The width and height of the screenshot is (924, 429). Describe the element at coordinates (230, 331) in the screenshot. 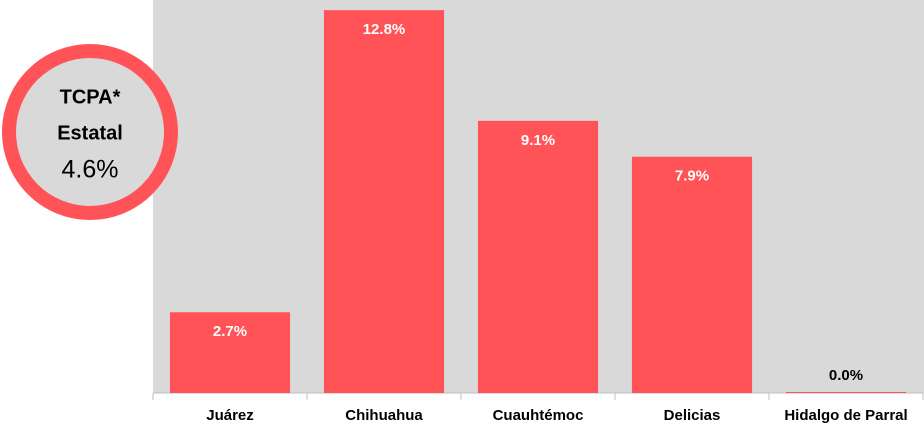

I see `value-label: 2.7%` at that location.